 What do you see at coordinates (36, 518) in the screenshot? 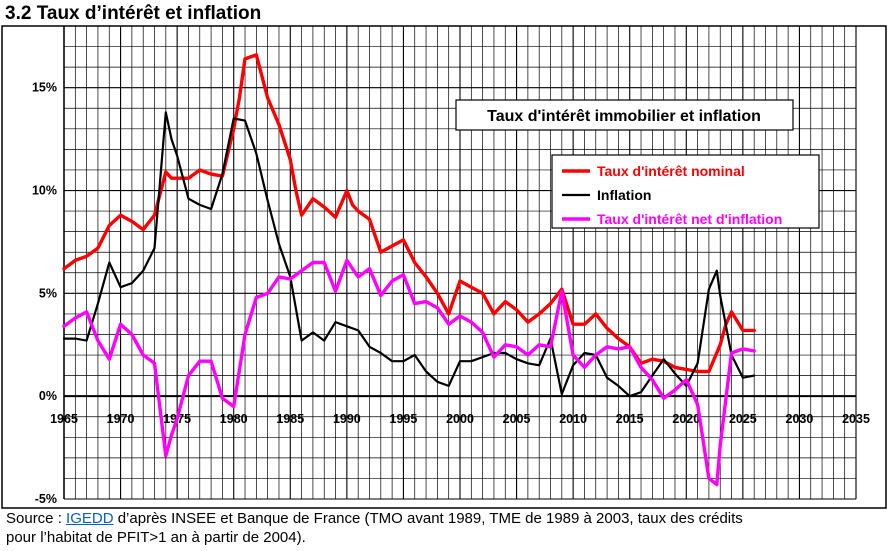
I see `source-prefix: Source :` at bounding box center [36, 518].